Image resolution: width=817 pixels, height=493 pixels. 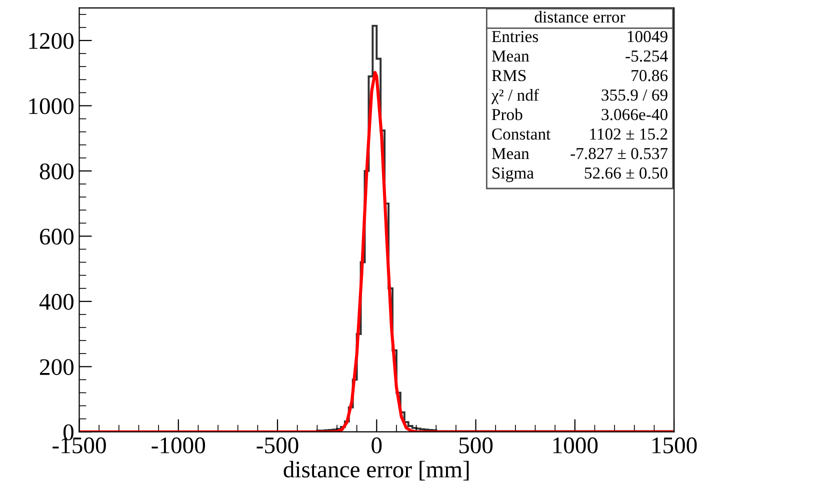 What do you see at coordinates (179, 445) in the screenshot?
I see `x-tick-label: -1000` at bounding box center [179, 445].